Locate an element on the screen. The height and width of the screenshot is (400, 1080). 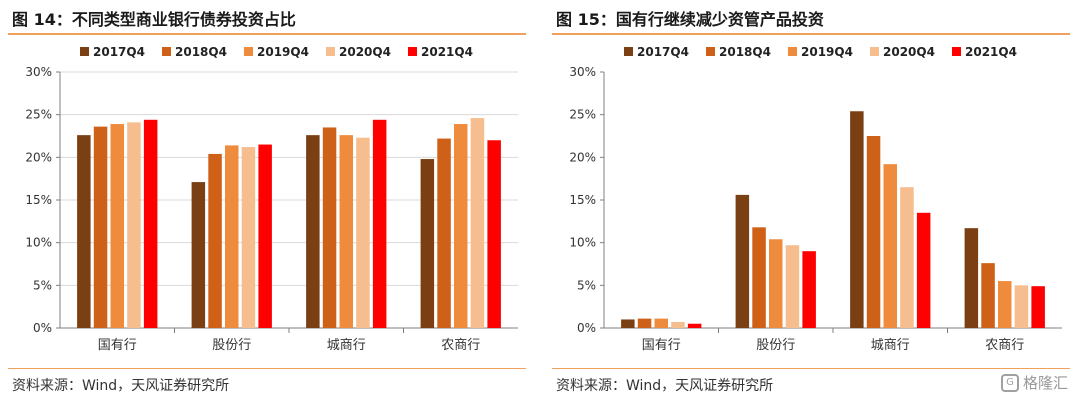
chart-title: 图 15：国有行继续减少资管产品投资 is located at coordinates (690, 19).